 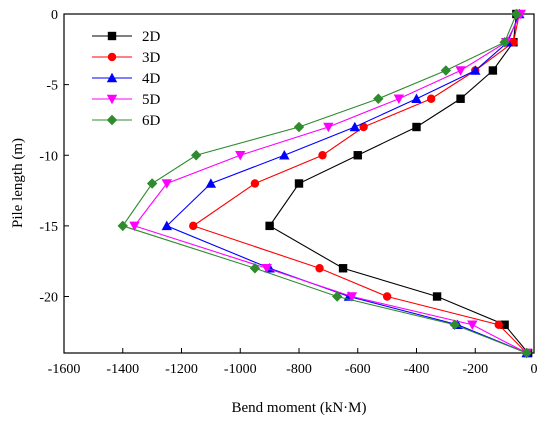 What do you see at coordinates (54, 15) in the screenshot?
I see `y-tick-label: 0` at bounding box center [54, 15].